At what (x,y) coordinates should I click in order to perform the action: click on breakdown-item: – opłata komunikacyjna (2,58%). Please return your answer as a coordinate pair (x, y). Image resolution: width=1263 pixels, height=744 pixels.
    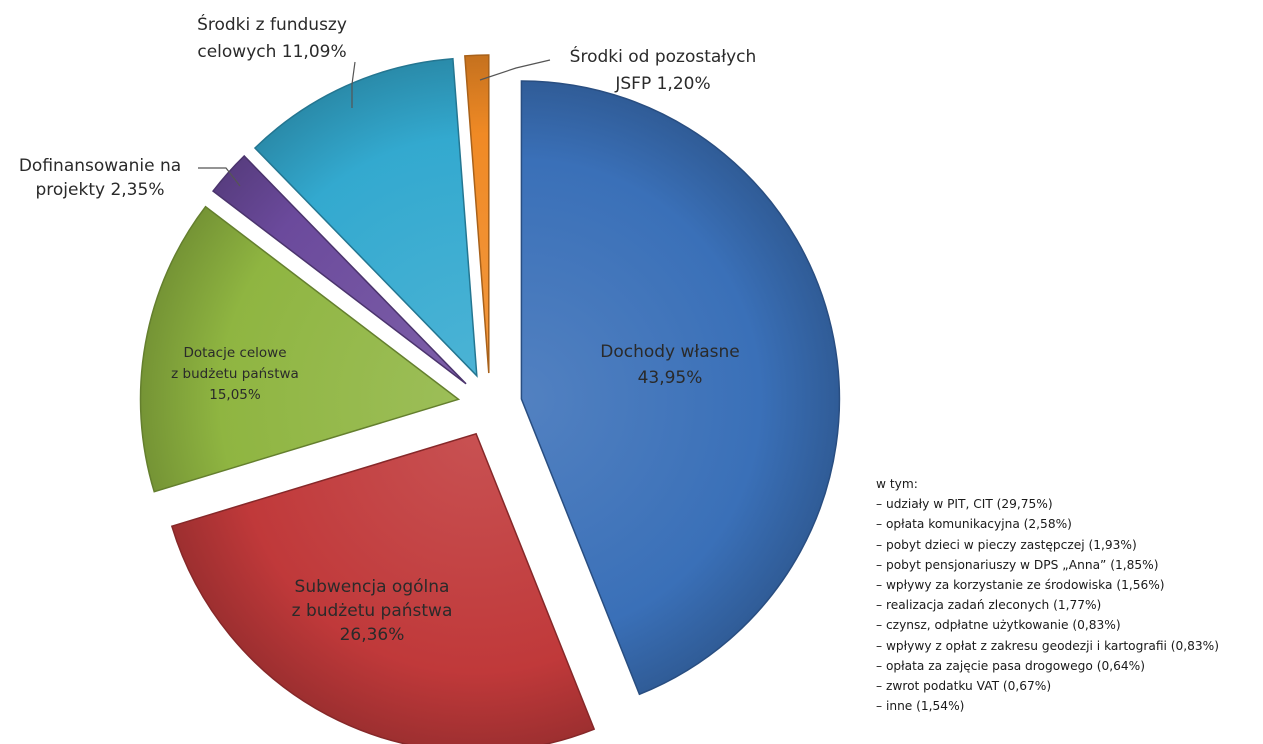
    Looking at the image, I should click on (974, 524).